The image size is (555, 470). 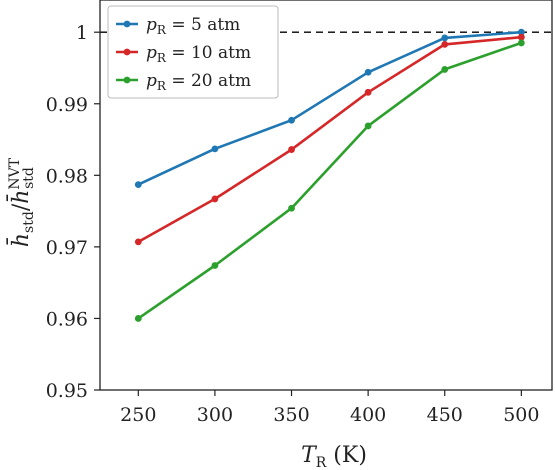 I want to click on legend-label-2: pR = 20 atm, so click(x=198, y=82).